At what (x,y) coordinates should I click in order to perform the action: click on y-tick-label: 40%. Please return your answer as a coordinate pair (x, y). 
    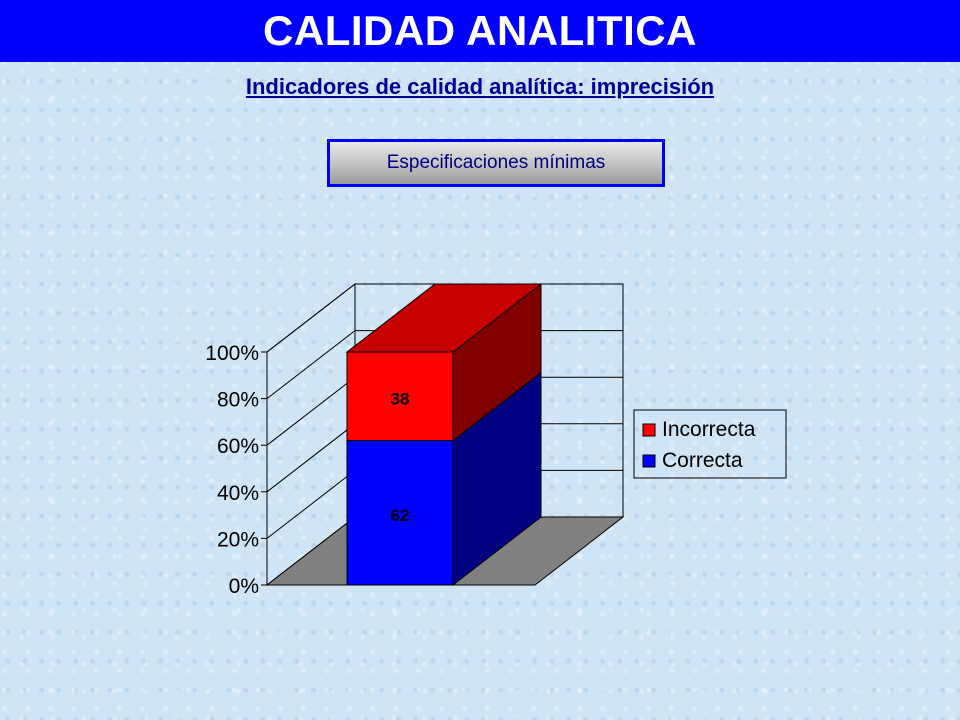
    Looking at the image, I should click on (238, 493).